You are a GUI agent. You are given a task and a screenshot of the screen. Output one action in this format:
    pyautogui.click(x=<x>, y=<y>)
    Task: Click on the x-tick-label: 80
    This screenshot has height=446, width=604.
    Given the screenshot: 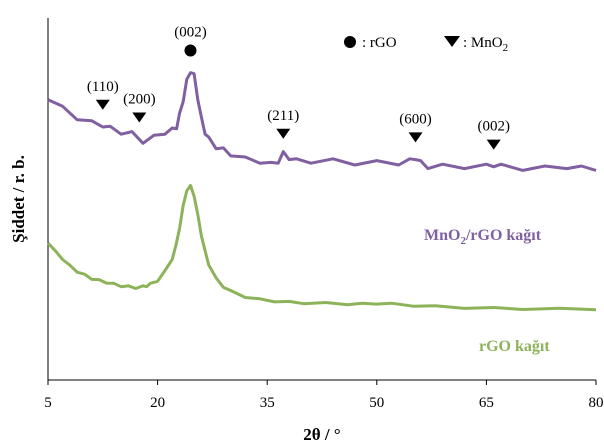 What is the action you would take?
    pyautogui.click(x=596, y=403)
    